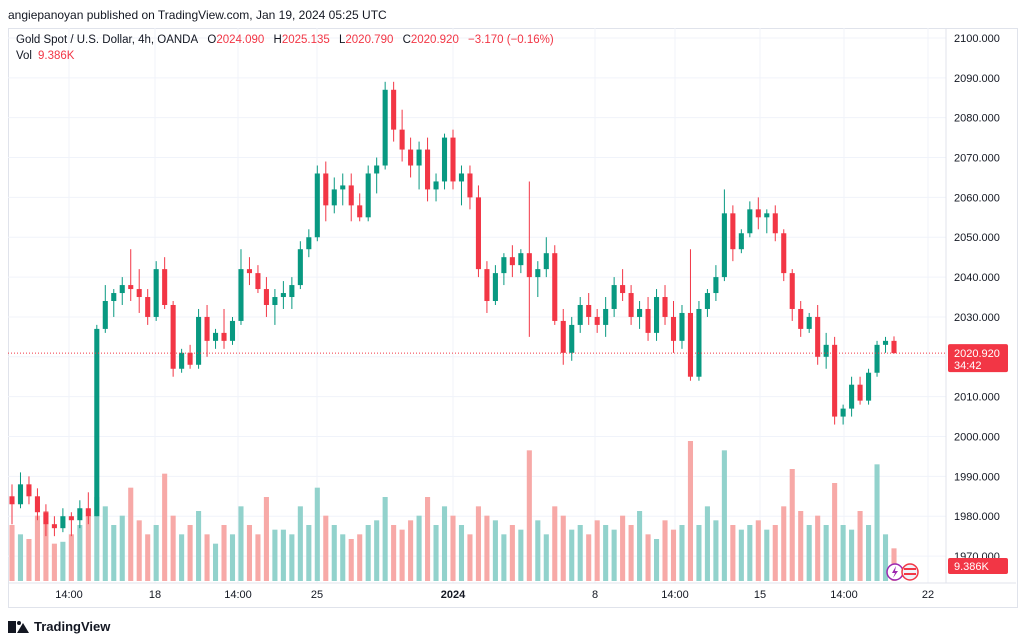  What do you see at coordinates (977, 39) in the screenshot?
I see `price-tick-label: 2100.000` at bounding box center [977, 39].